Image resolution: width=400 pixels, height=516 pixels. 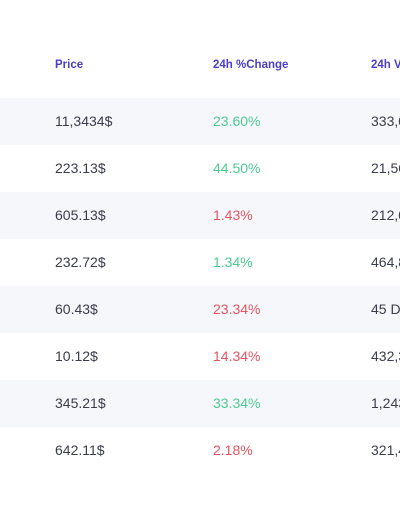 I want to click on table-row: 605.13$ 1.43% 212,0, so click(x=200, y=215).